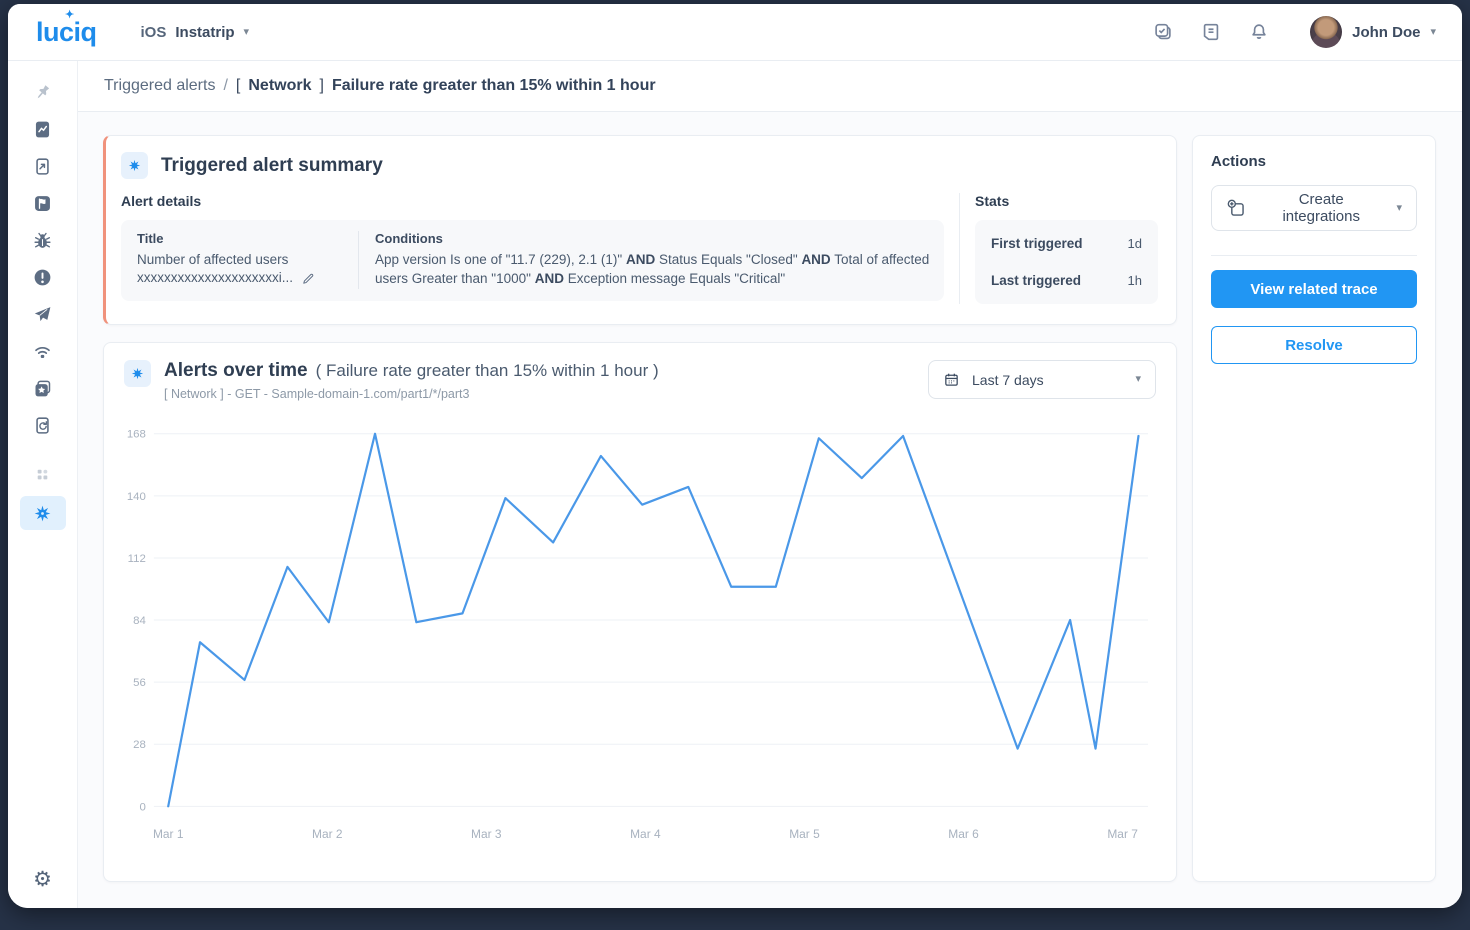  Describe the element at coordinates (66, 31) in the screenshot. I see `logo-text: luciq` at that location.